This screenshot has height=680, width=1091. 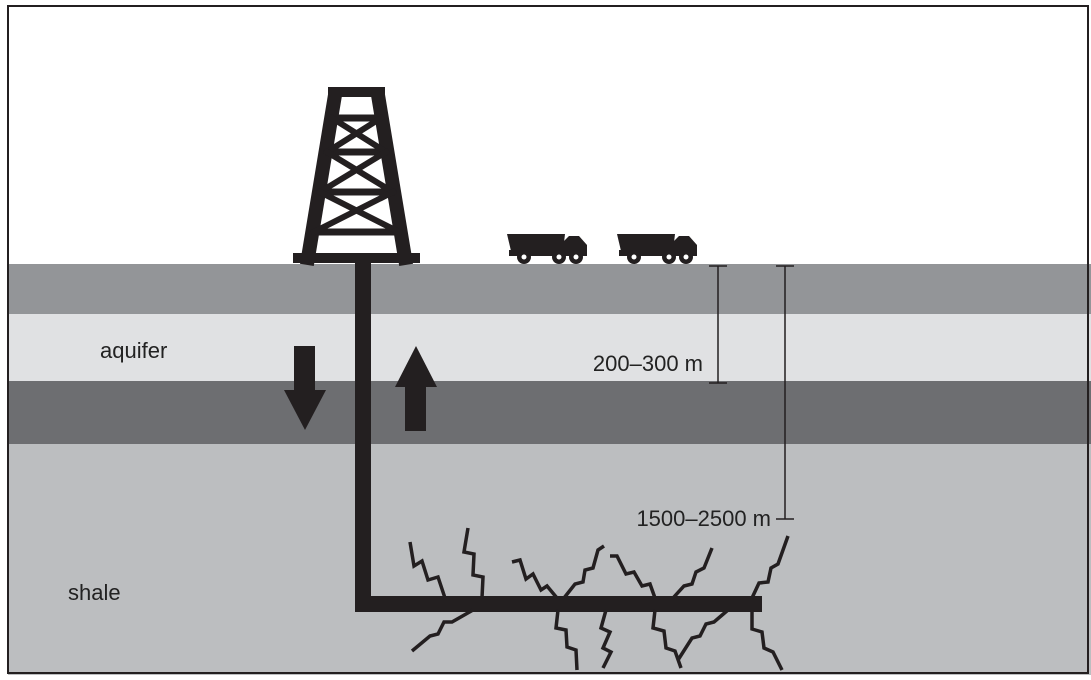 What do you see at coordinates (703, 518) in the screenshot?
I see `depth-shale-label: 1500–2500 m` at bounding box center [703, 518].